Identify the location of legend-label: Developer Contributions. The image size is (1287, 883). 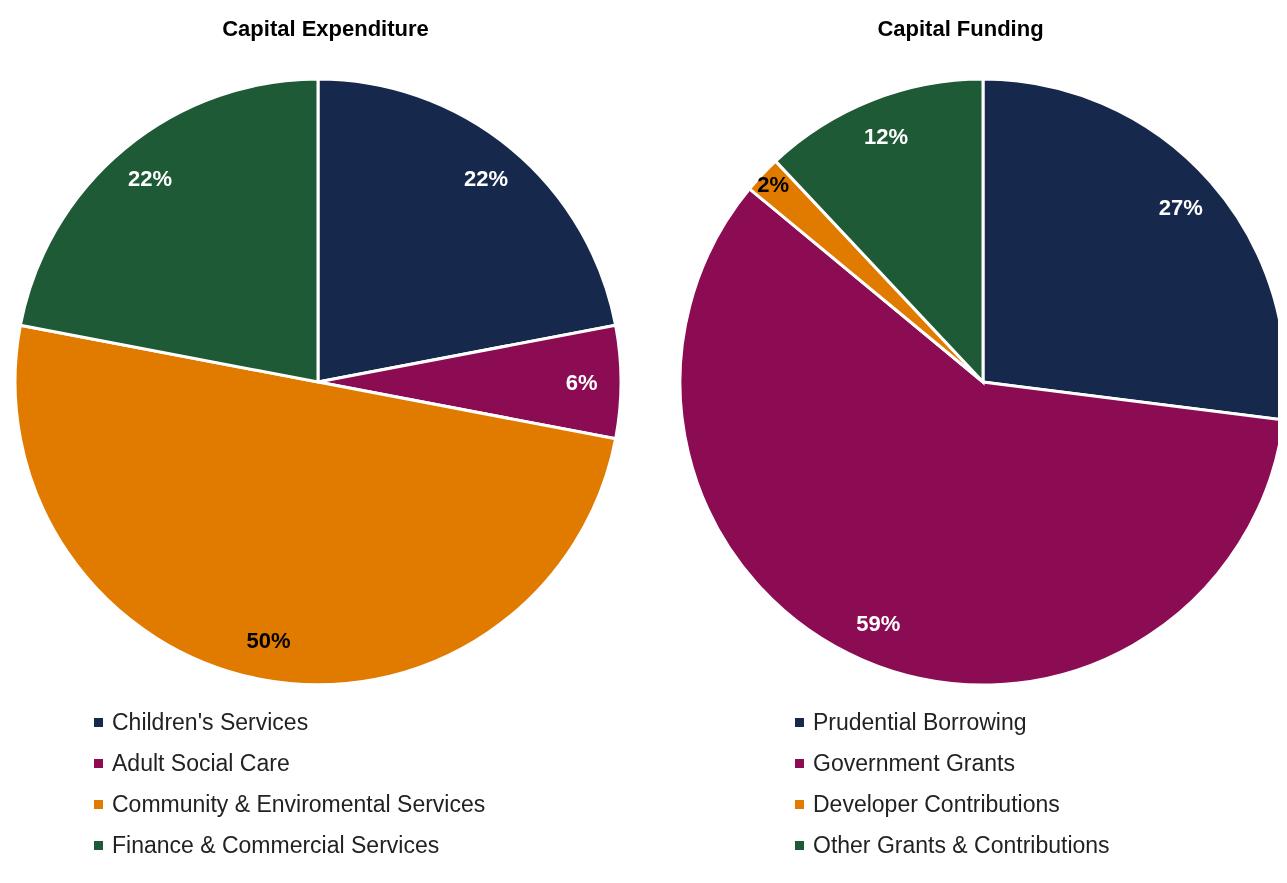
(936, 804).